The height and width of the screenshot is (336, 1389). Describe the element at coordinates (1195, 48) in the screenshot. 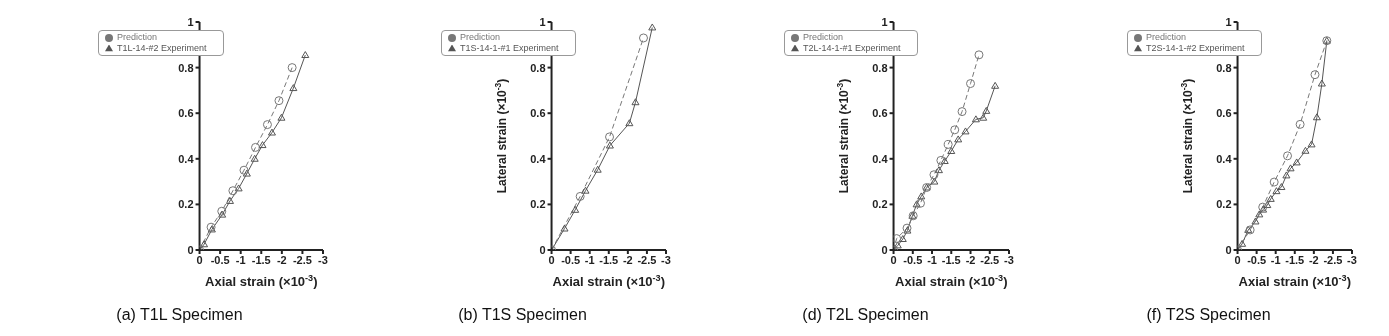

I see `legend-label: T2S-14-1-#2 Experiment` at that location.